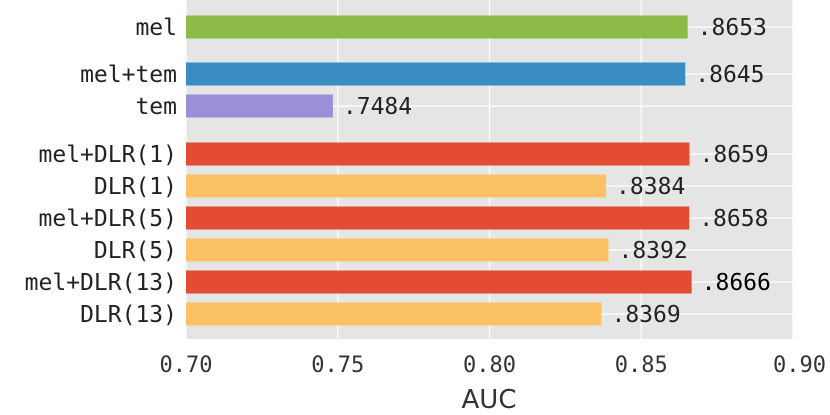  Describe the element at coordinates (799, 365) in the screenshot. I see `x-tick-0.90: 0.90` at that location.